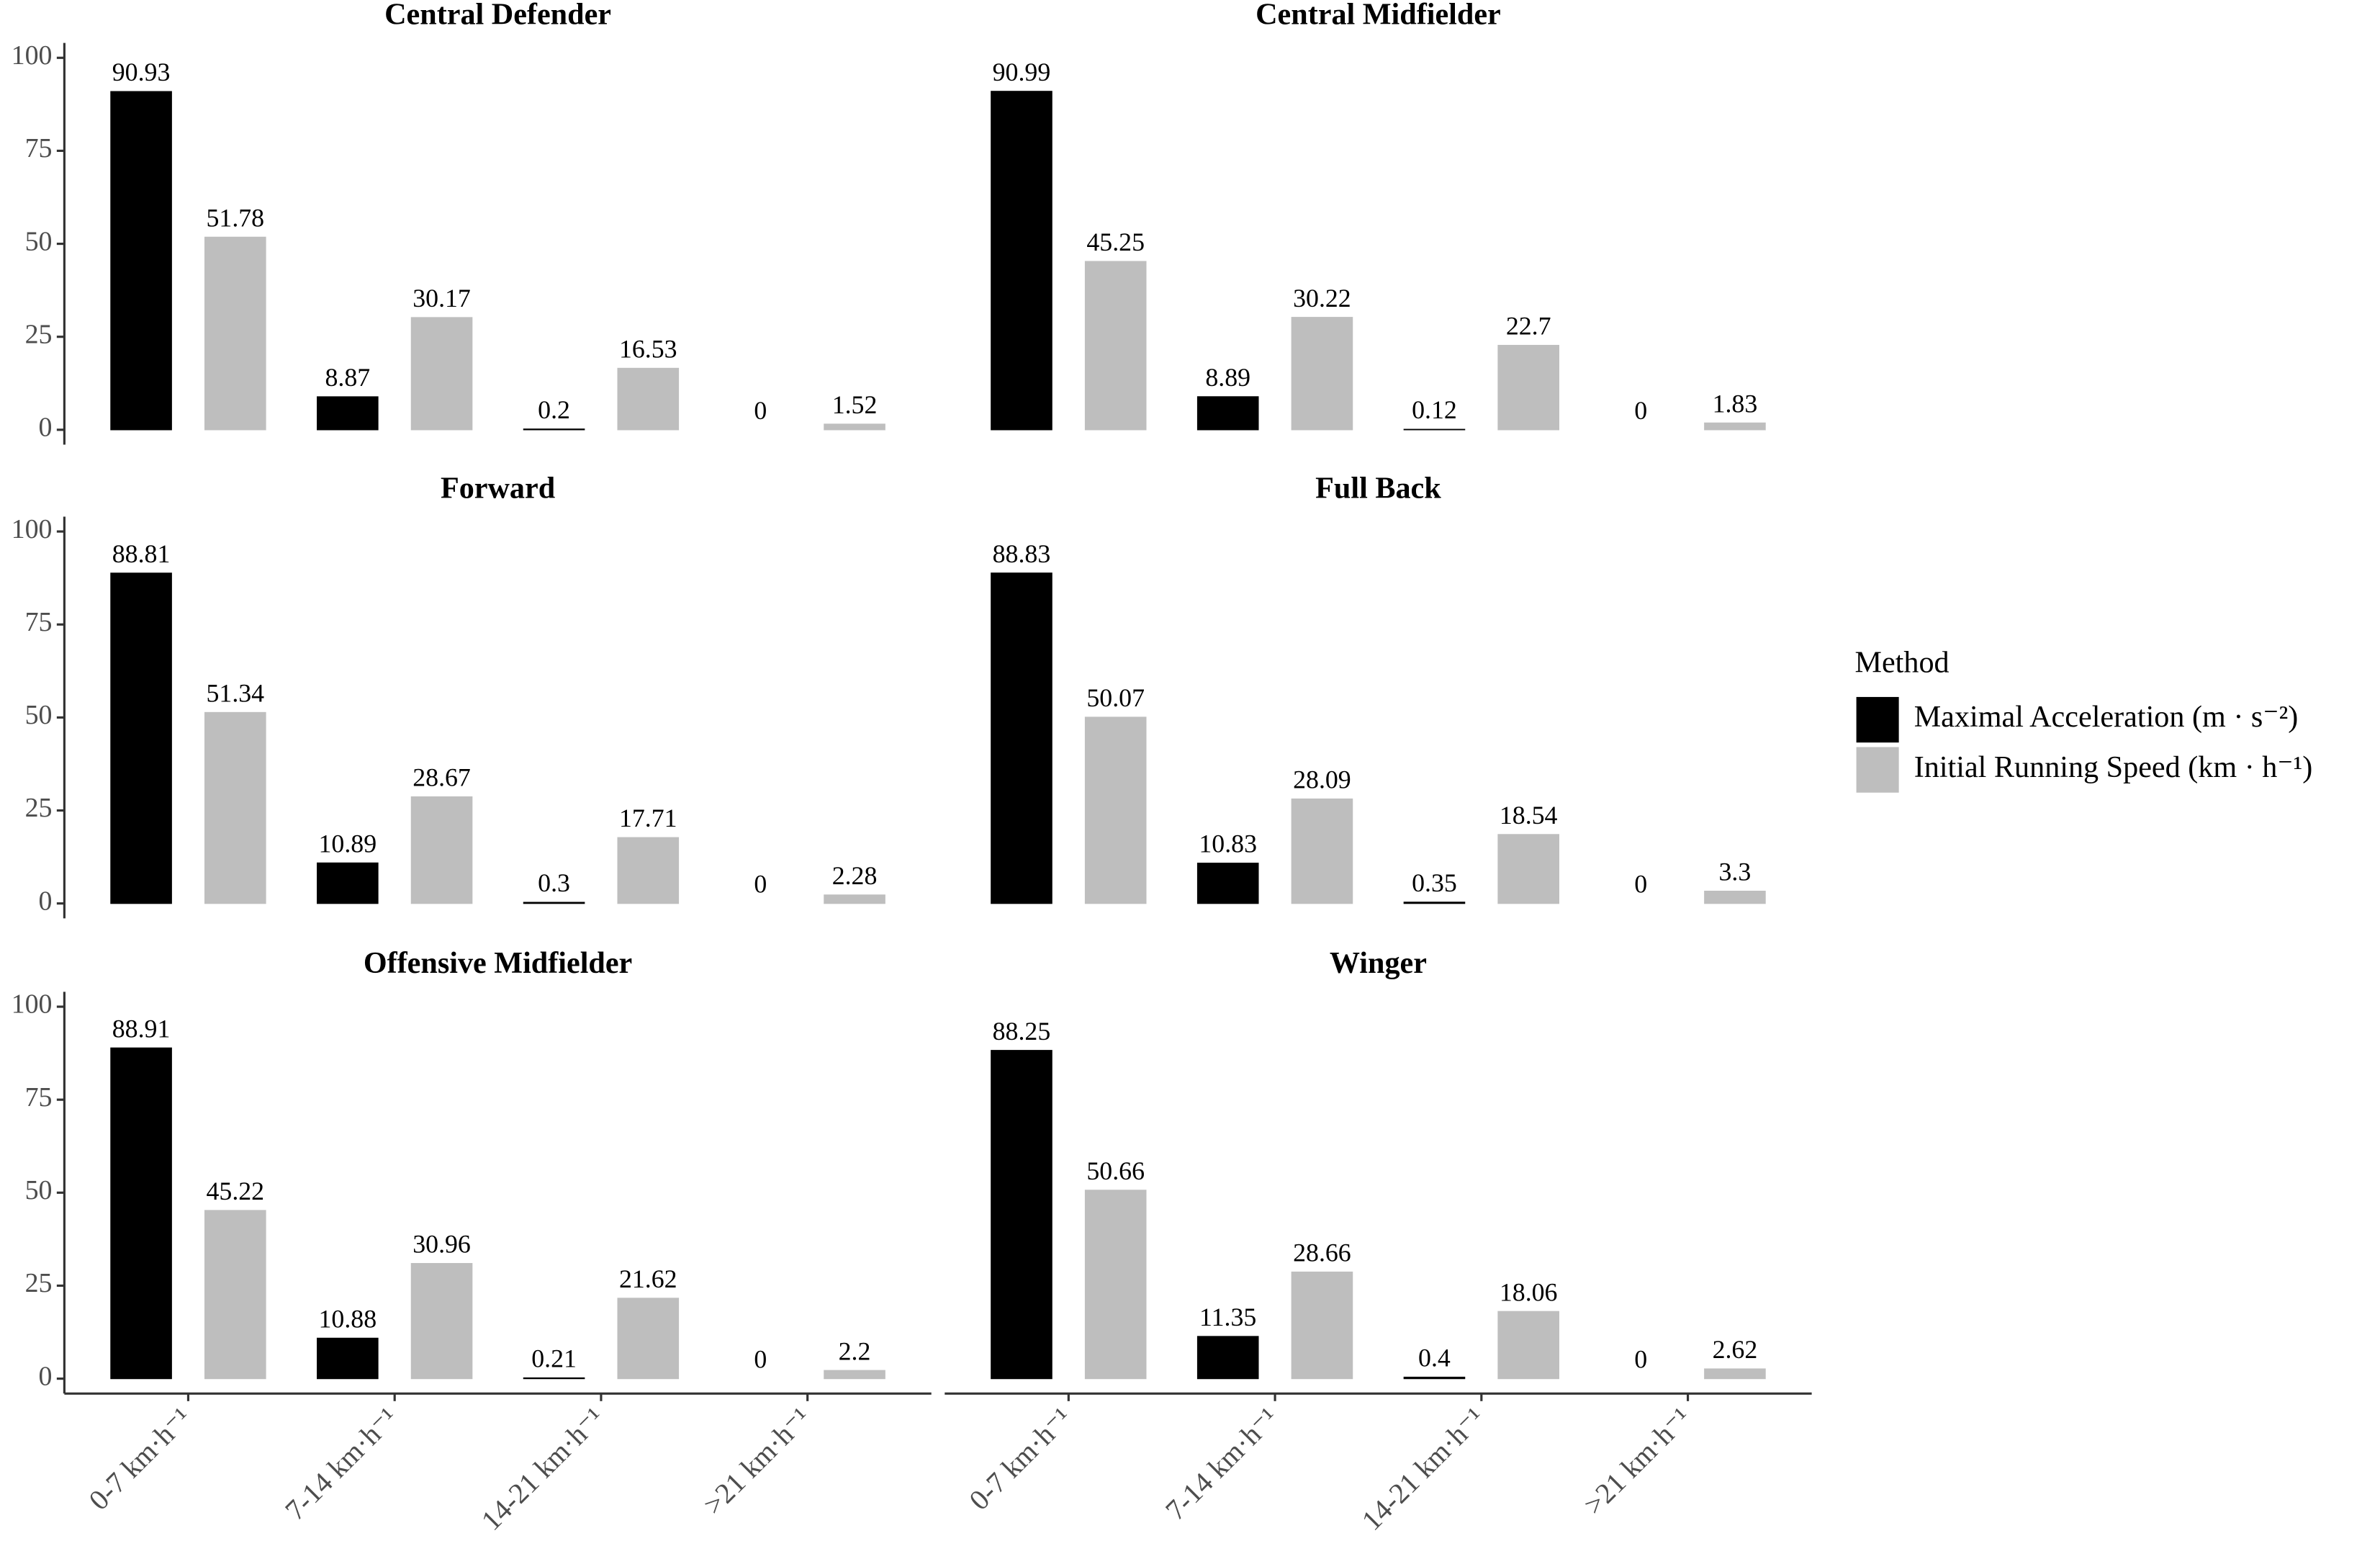 The height and width of the screenshot is (1564, 2380). Describe the element at coordinates (2106, 717) in the screenshot. I see `legend-label: Maximal Acceleration (m · s⁻²)` at that location.